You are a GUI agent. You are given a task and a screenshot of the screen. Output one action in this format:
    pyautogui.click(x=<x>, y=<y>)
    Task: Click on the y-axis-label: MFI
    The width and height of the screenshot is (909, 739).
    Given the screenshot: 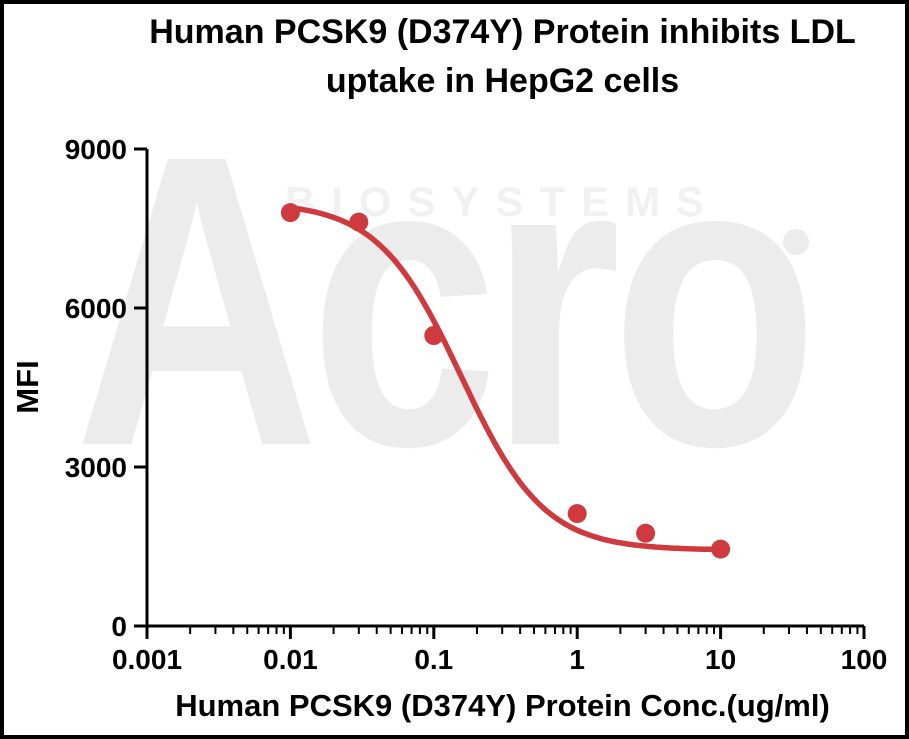 What is the action you would take?
    pyautogui.click(x=27, y=387)
    